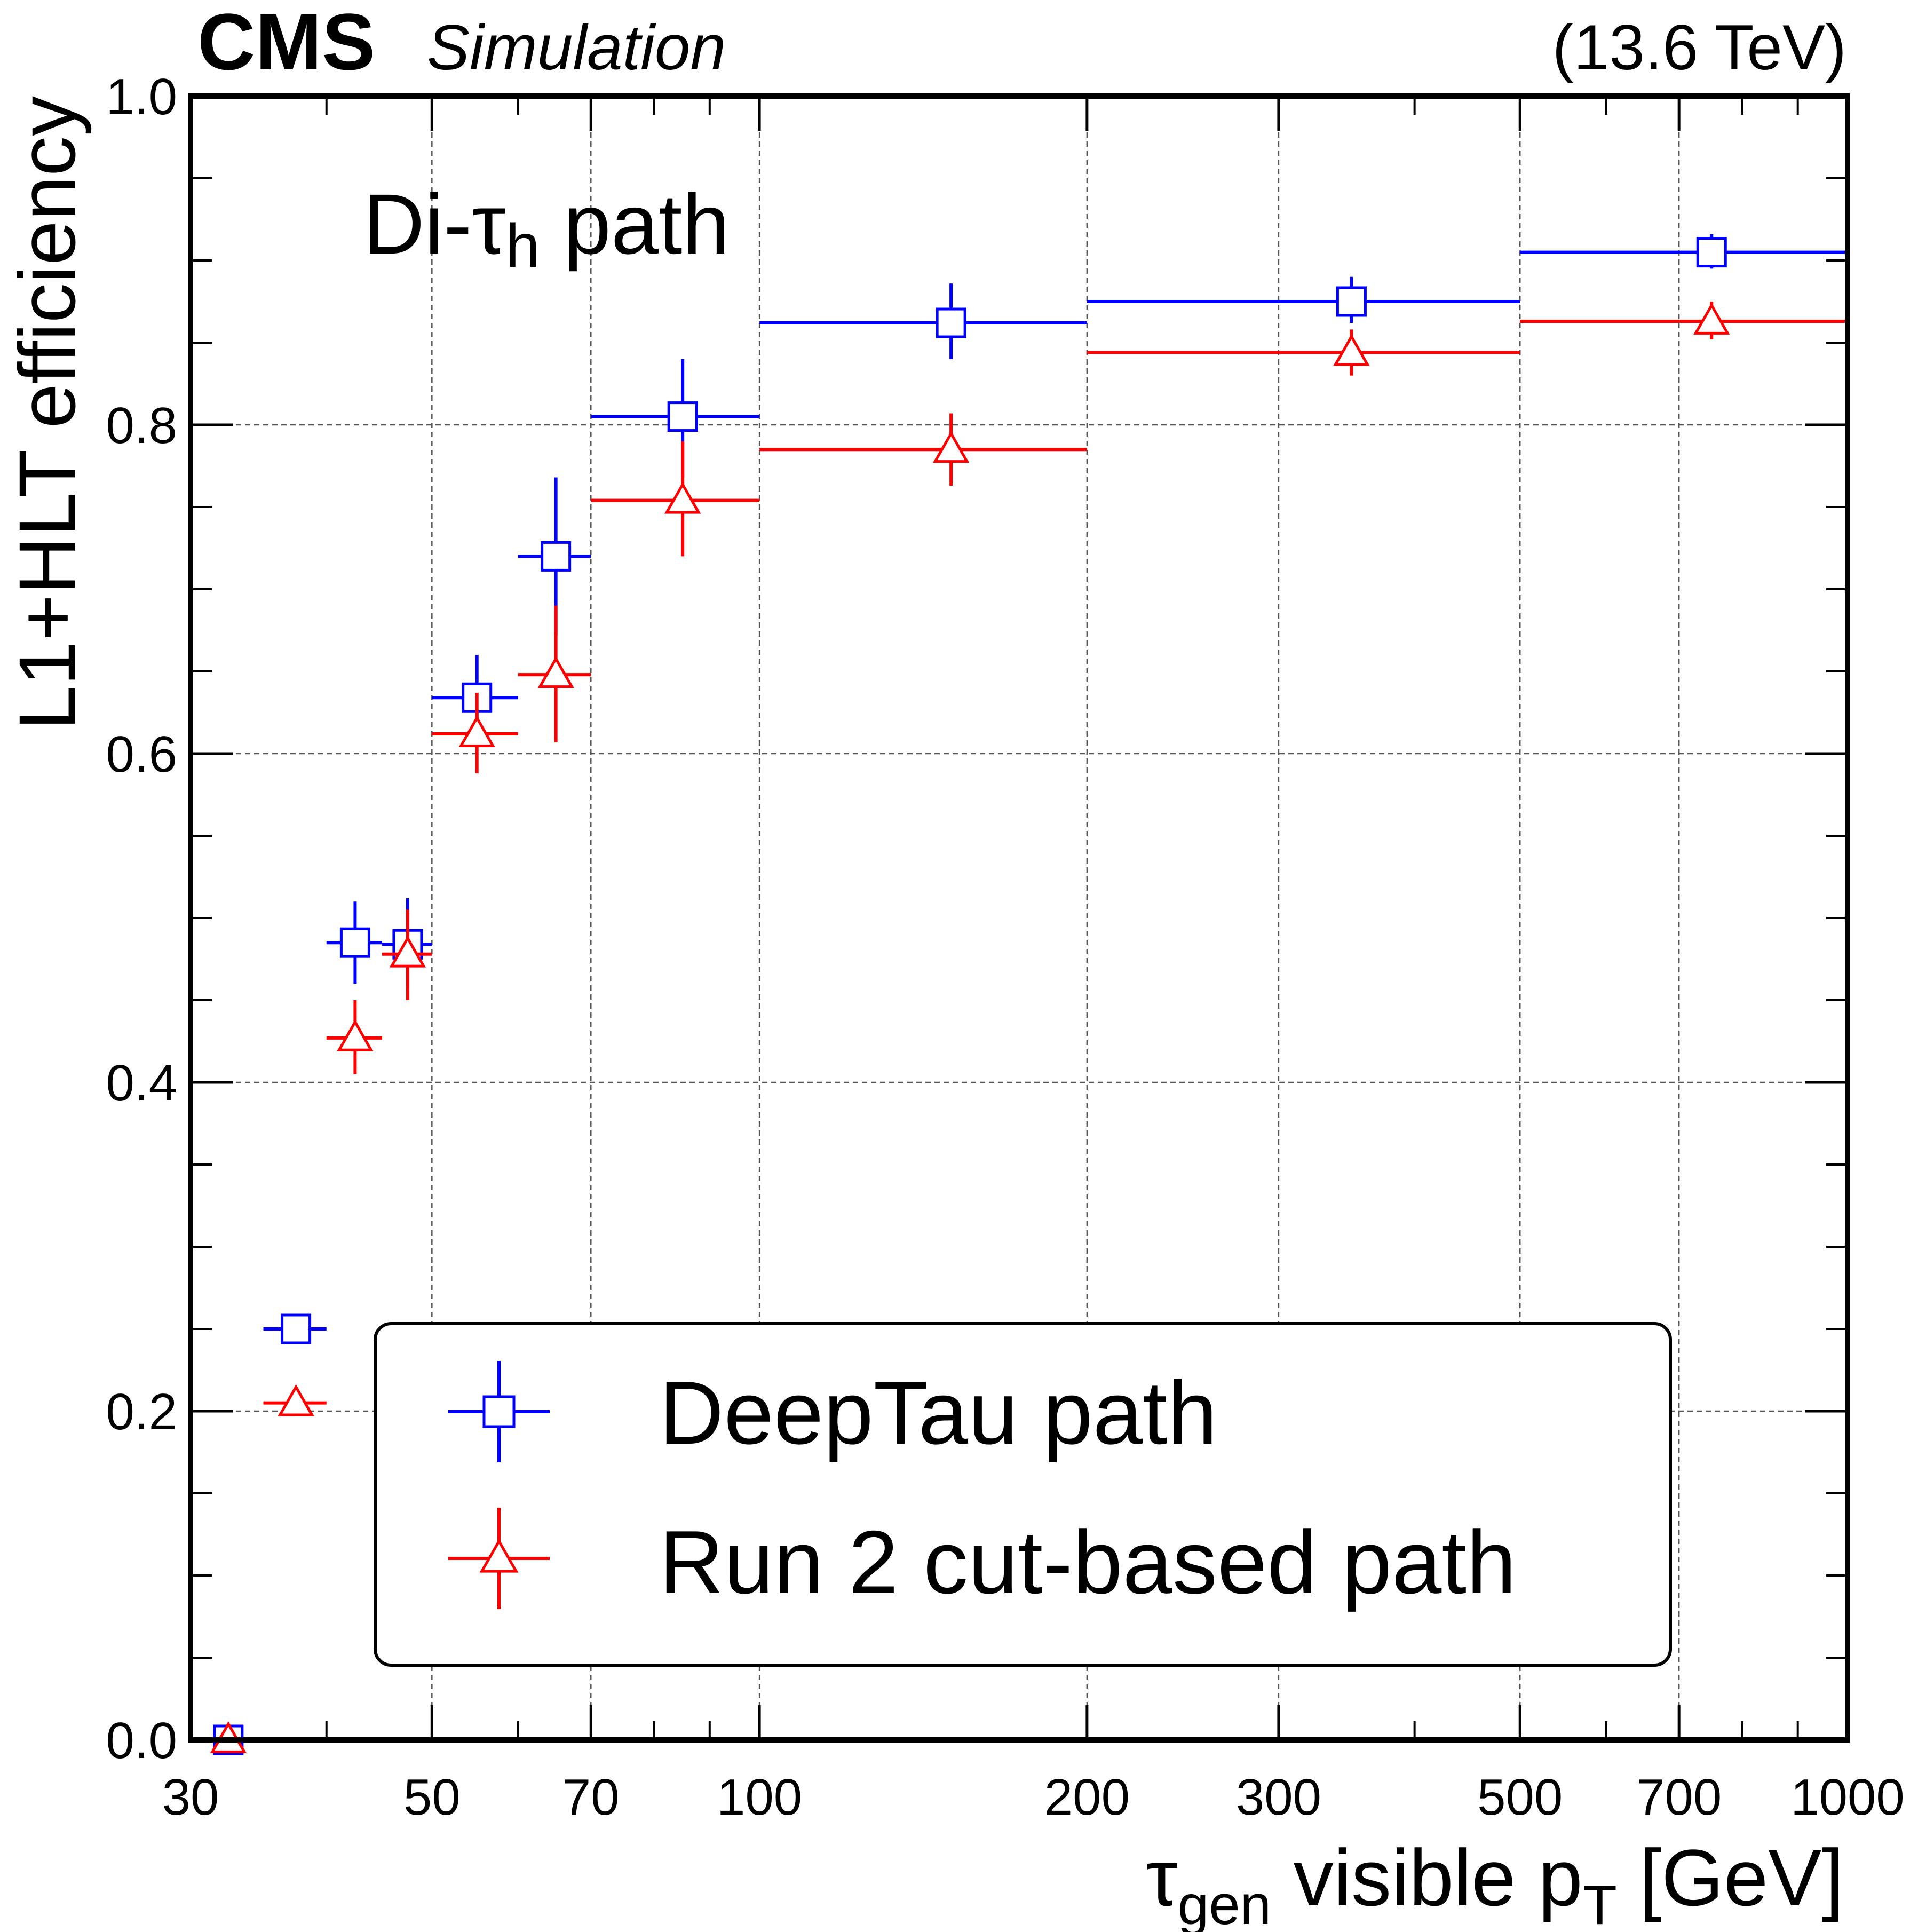 The image size is (1926, 1932). Describe the element at coordinates (1520, 1797) in the screenshot. I see `x-tick-label: 500` at that location.